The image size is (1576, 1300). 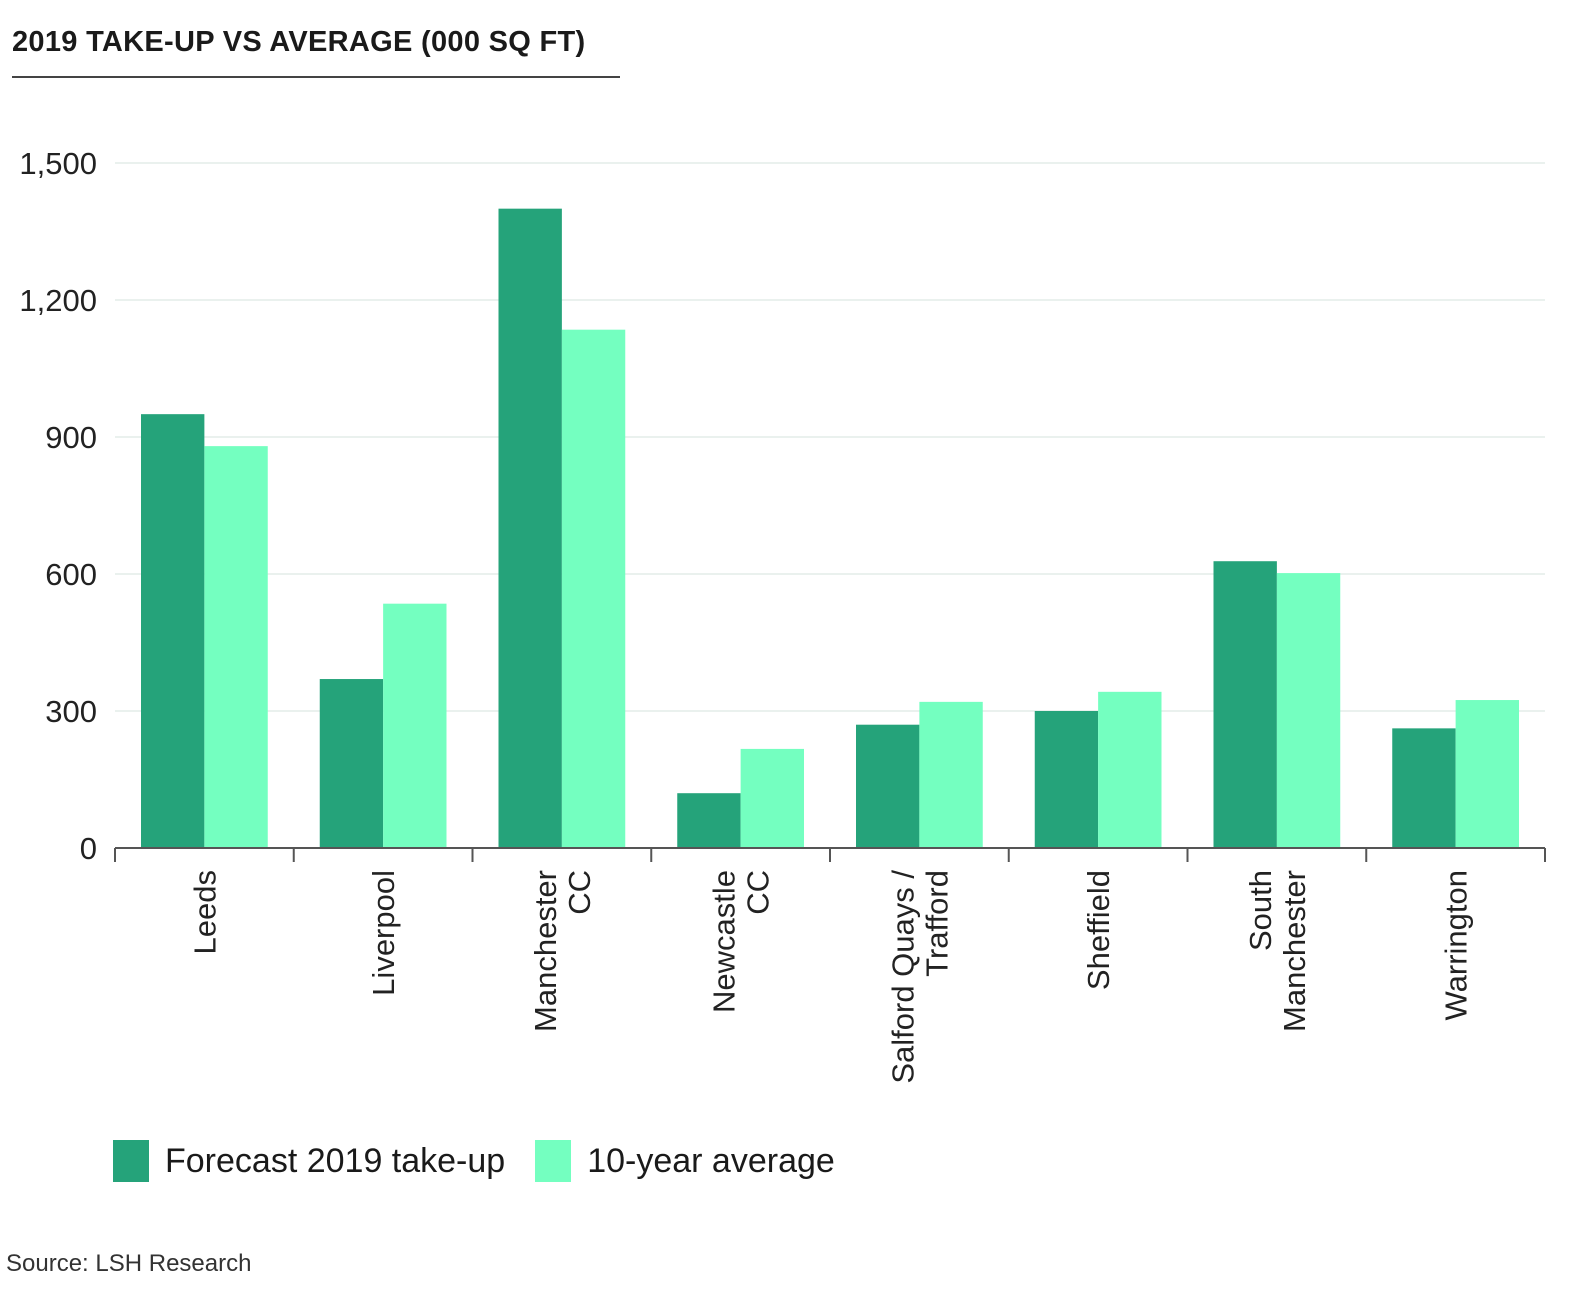 What do you see at coordinates (711, 1160) in the screenshot?
I see `legend-label-average: 10-year average` at bounding box center [711, 1160].